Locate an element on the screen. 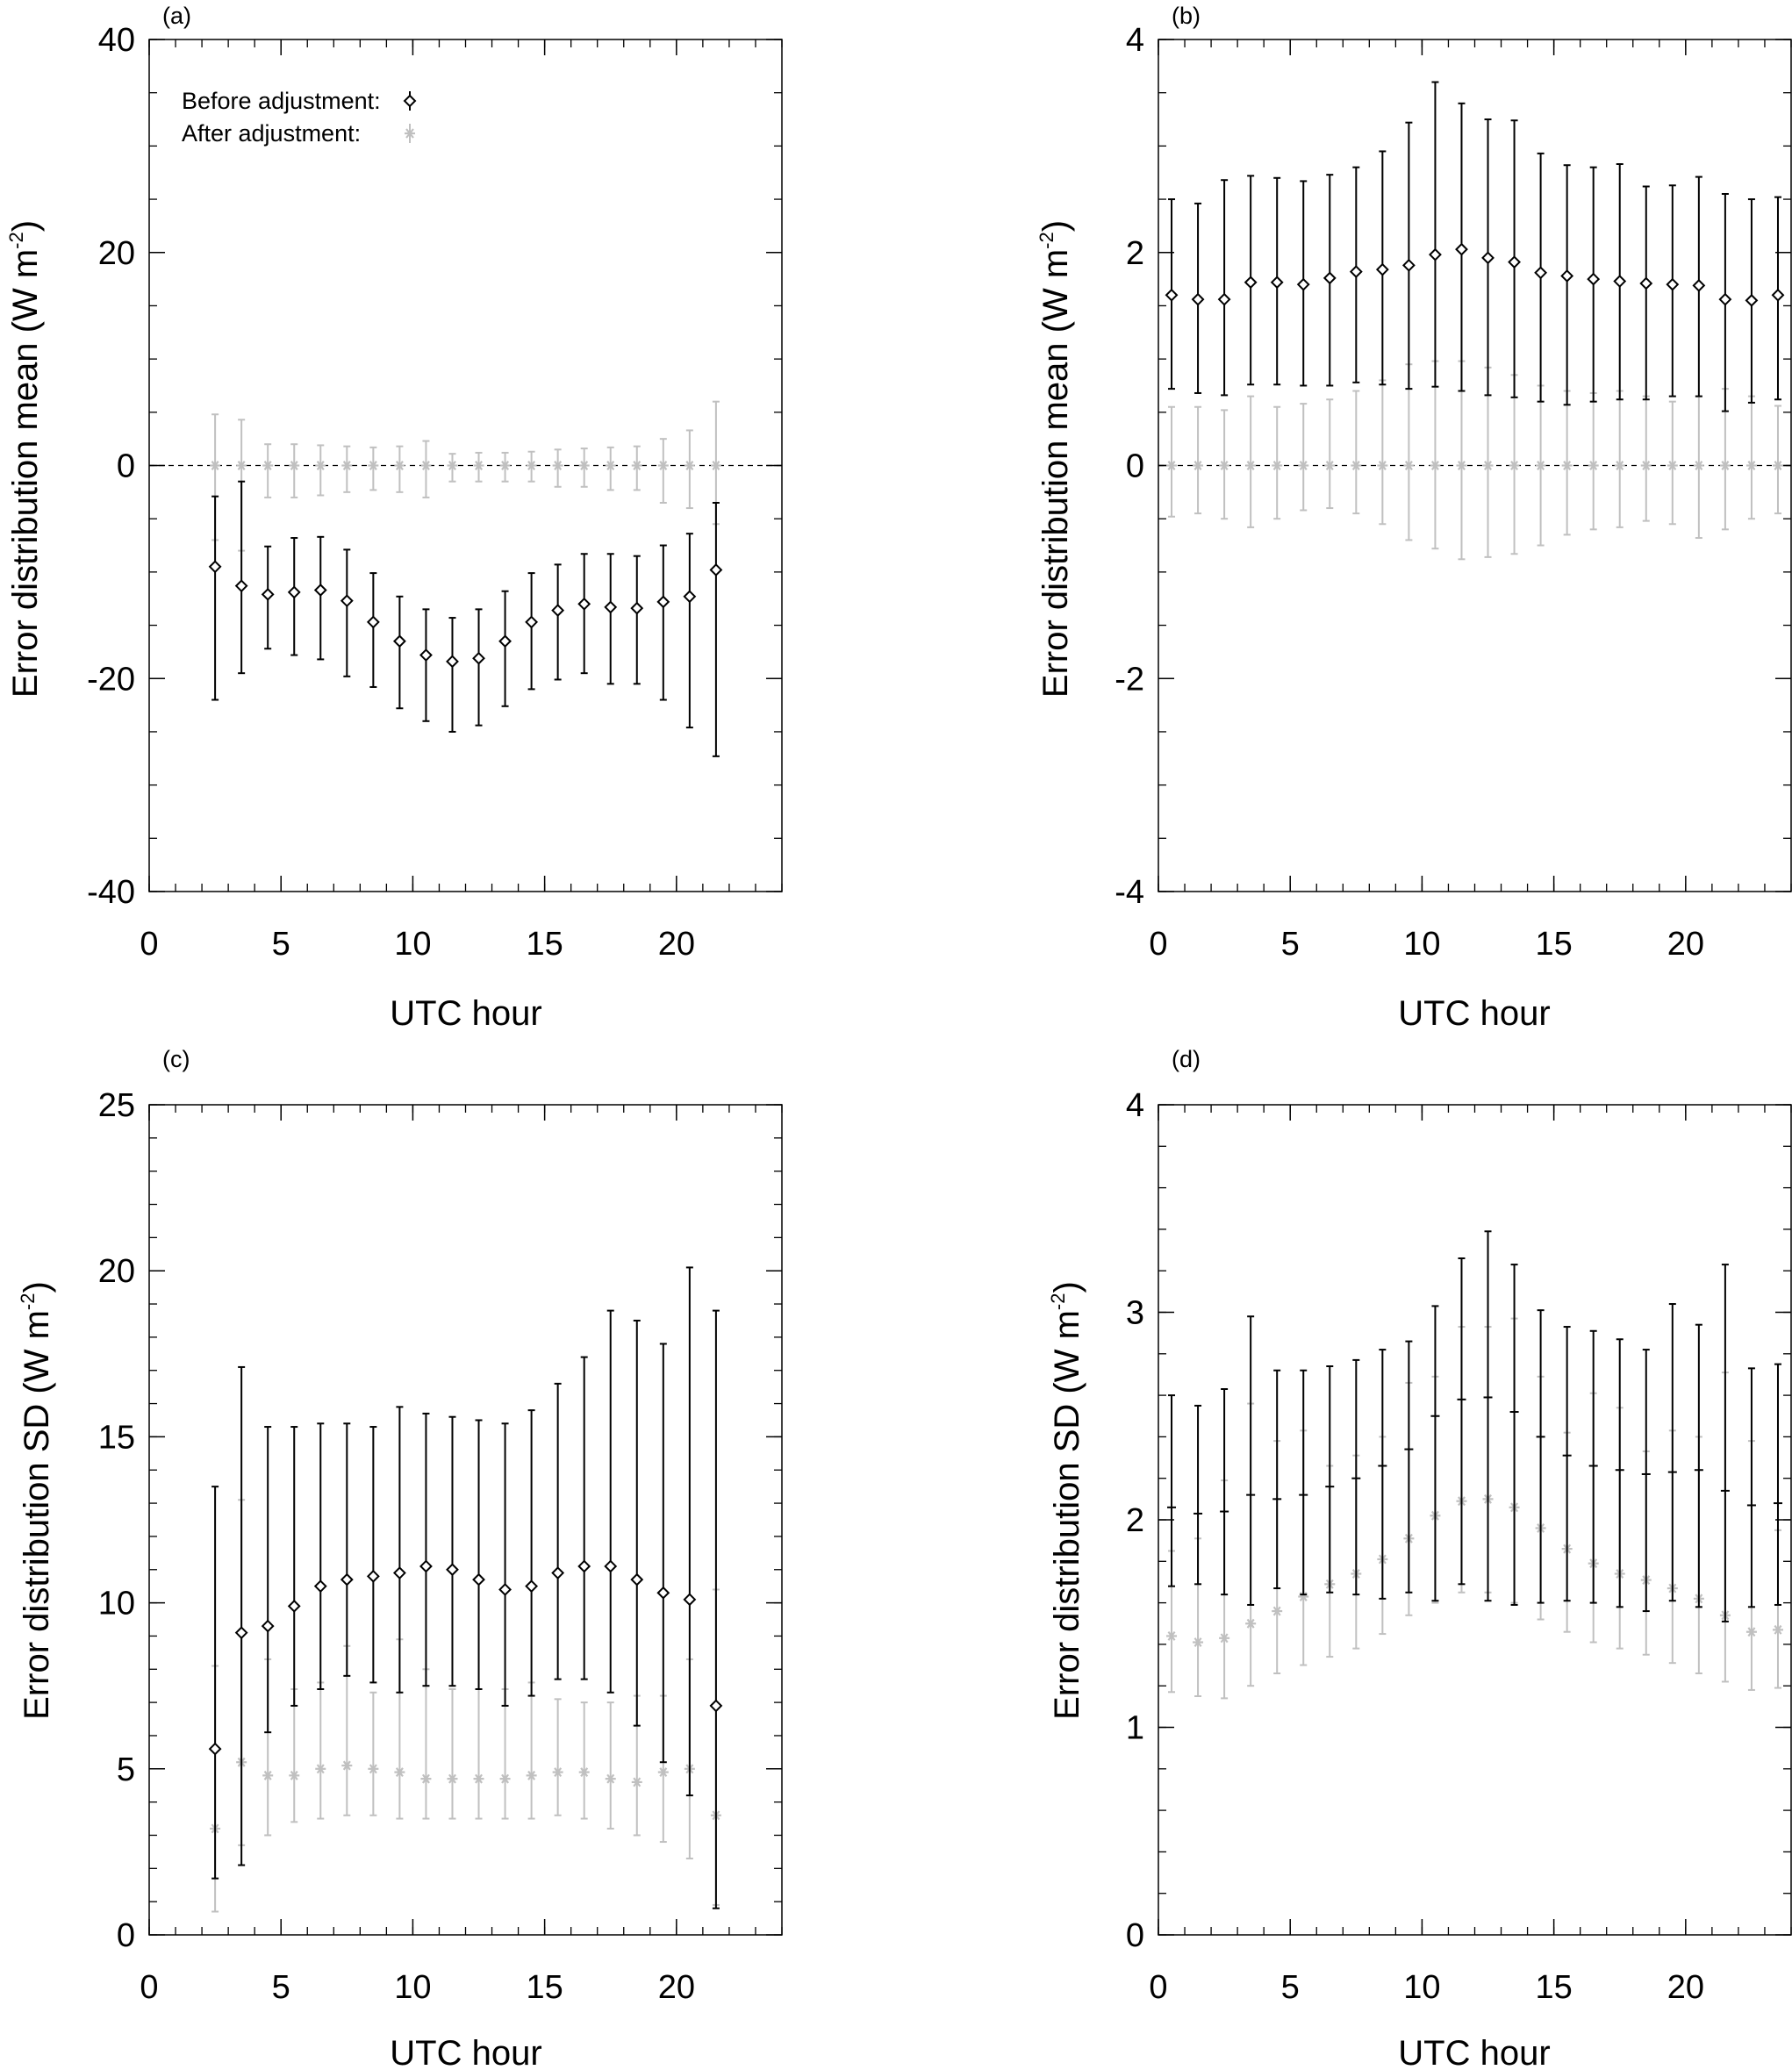  y-tick-label: 25 is located at coordinates (117, 1105).